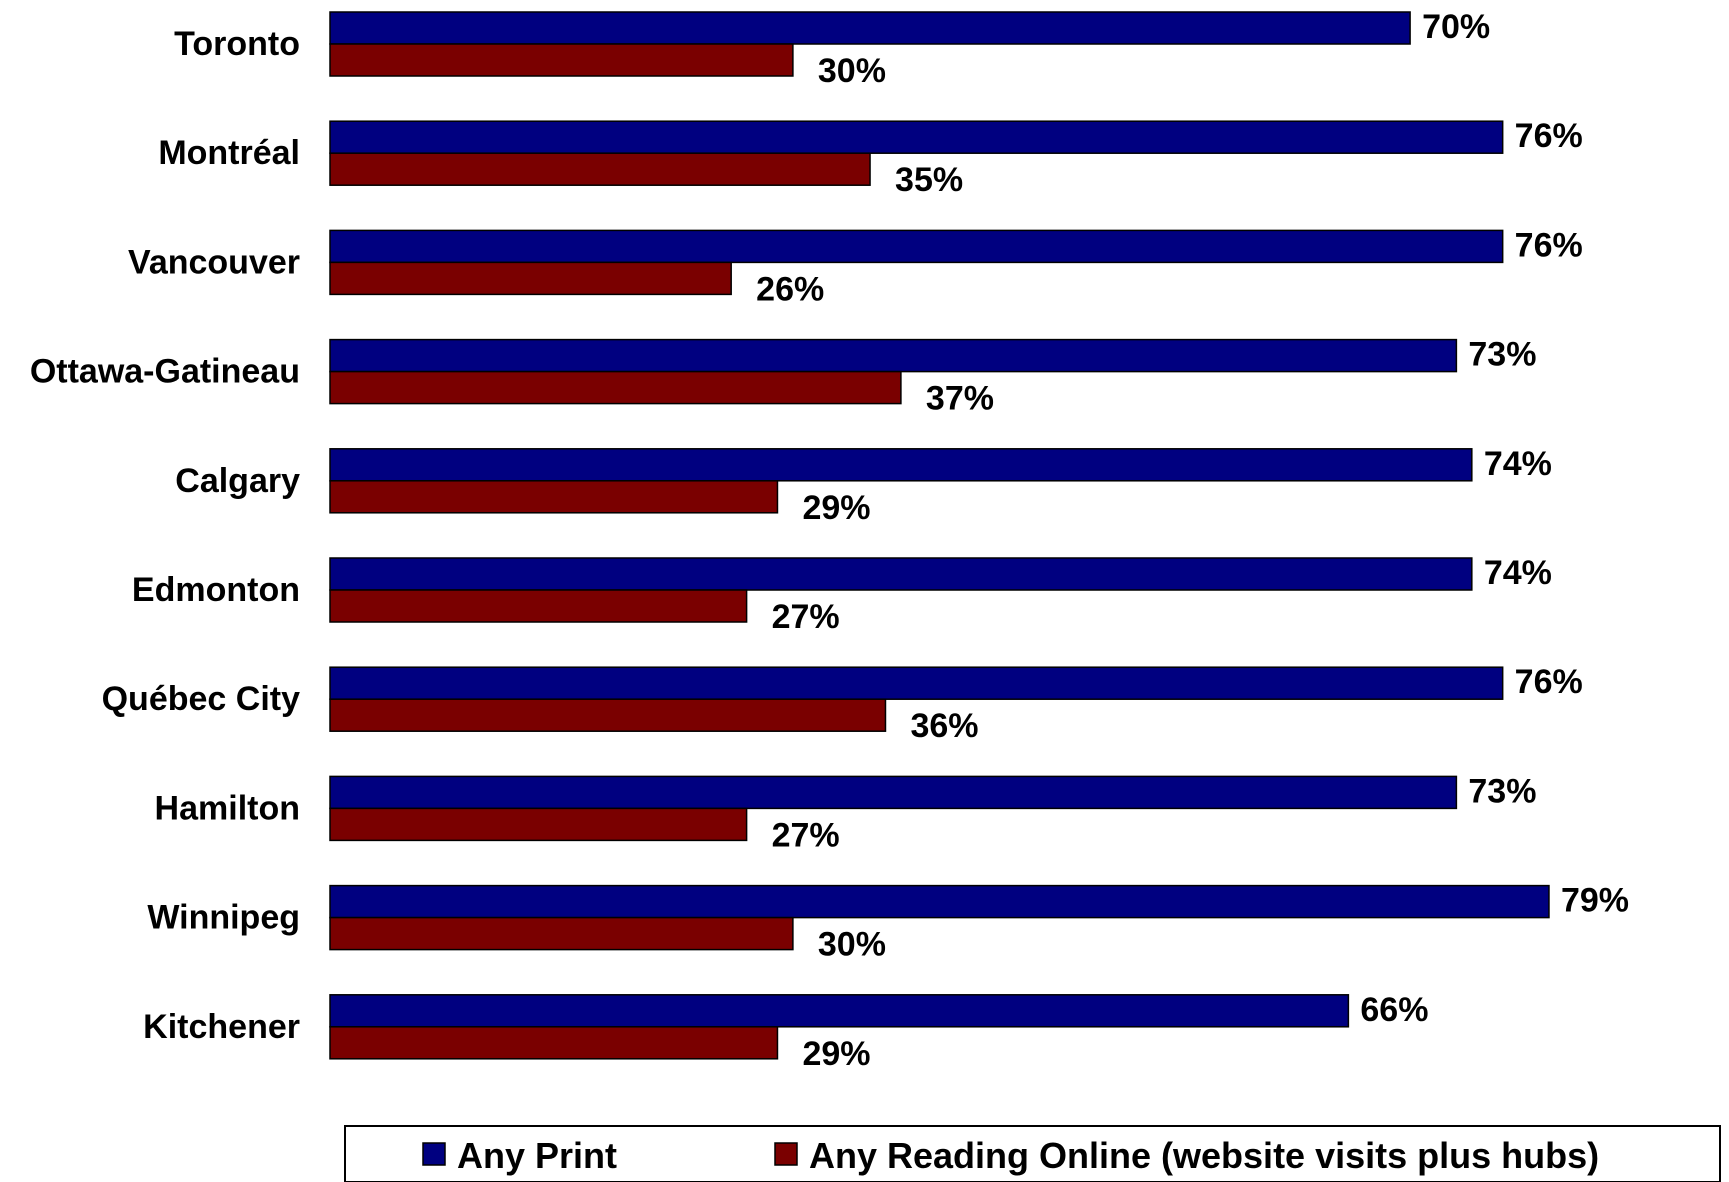  I want to click on category-label-hamilton: Hamilton, so click(227, 808).